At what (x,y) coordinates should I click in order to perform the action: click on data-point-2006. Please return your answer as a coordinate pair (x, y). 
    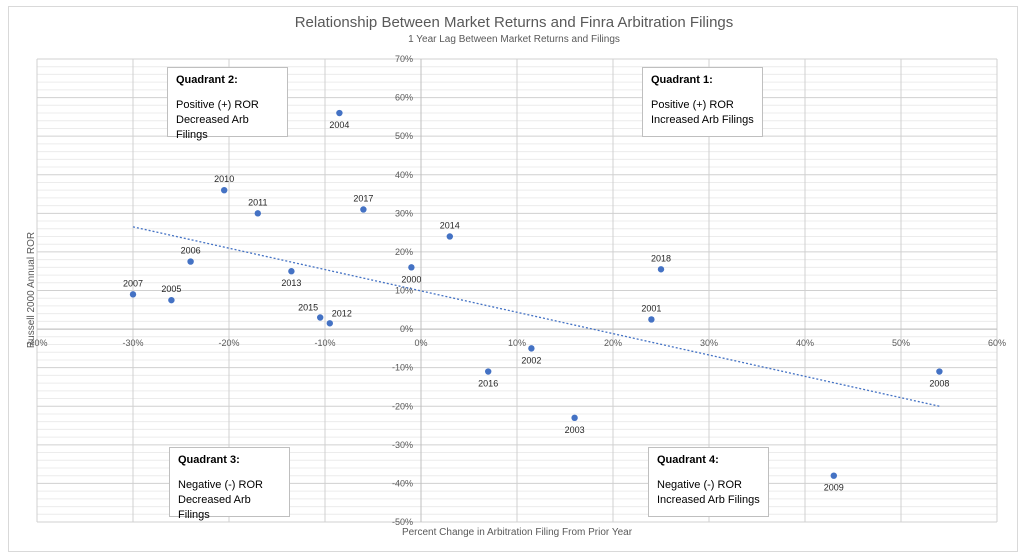
    Looking at the image, I should click on (190, 261).